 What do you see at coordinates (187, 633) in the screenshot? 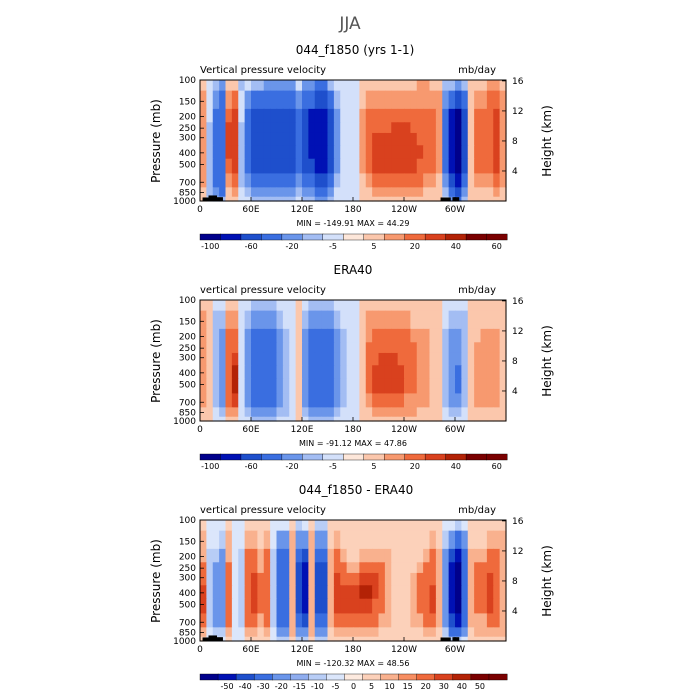
I see `y-tick-label: 850` at bounding box center [187, 633].